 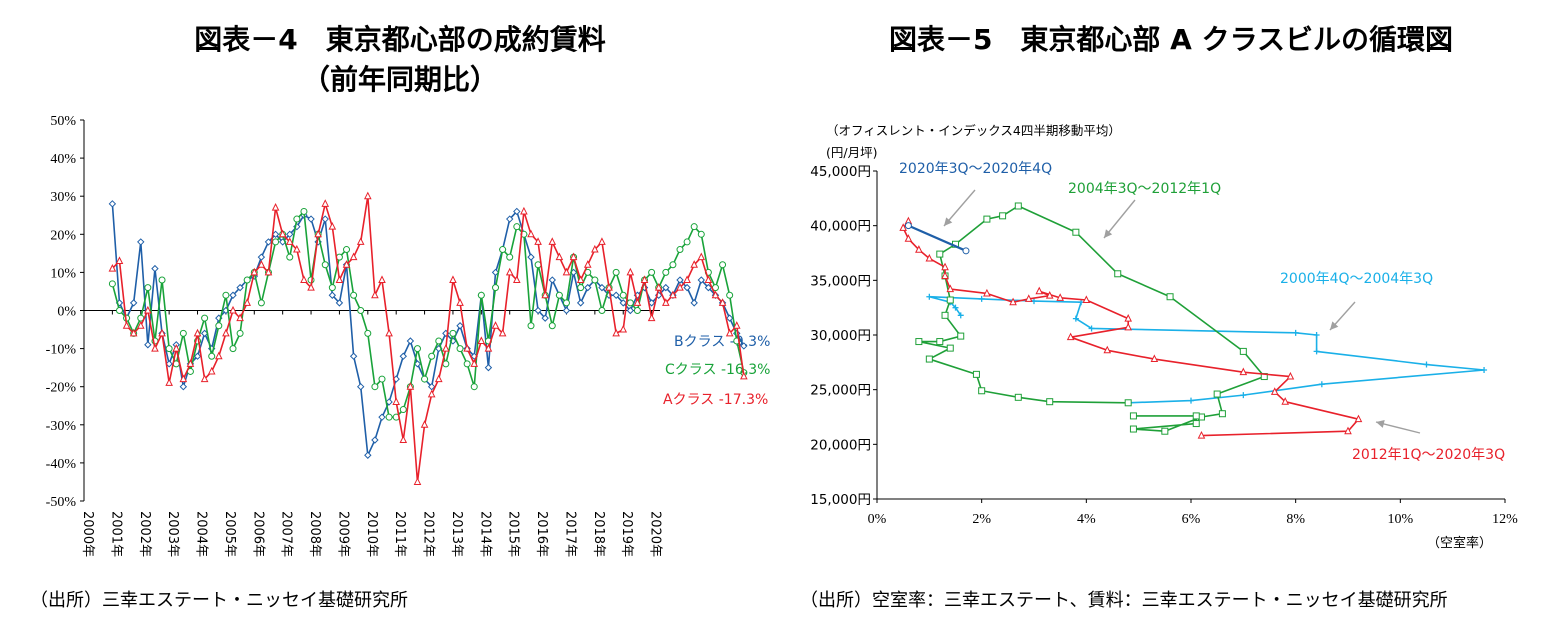 What do you see at coordinates (513, 534) in the screenshot?
I see `chart4-x-tick-label: 2015年` at bounding box center [513, 534].